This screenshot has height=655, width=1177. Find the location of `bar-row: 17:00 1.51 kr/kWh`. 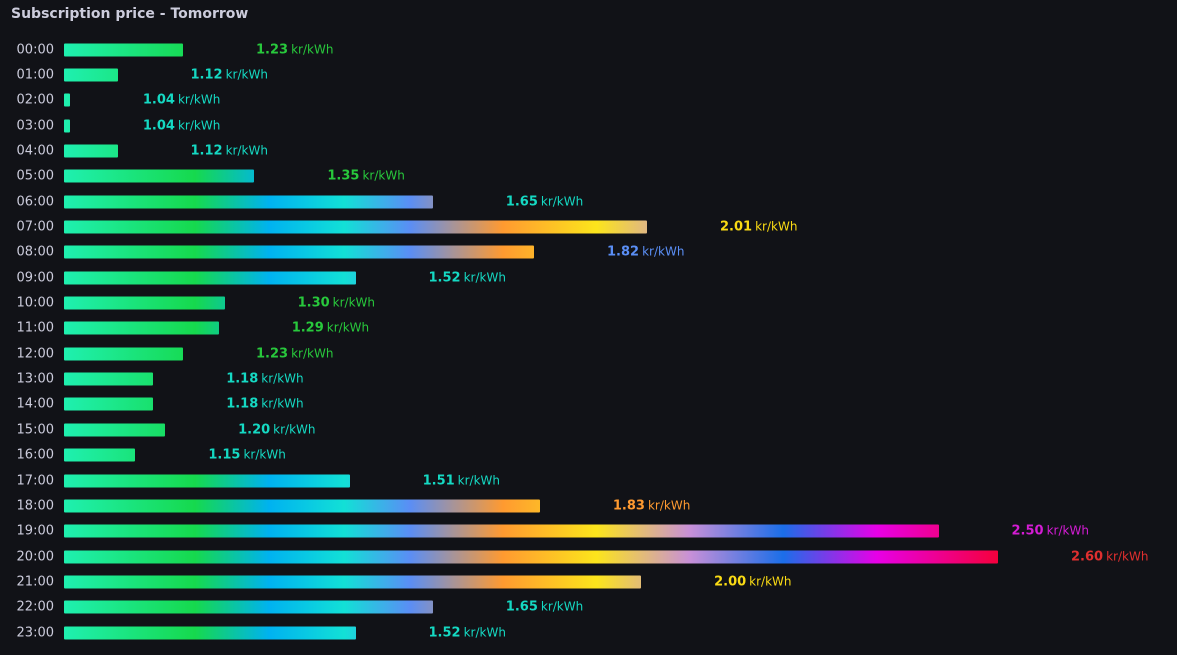

bar-row: 17:00 1.51 kr/kWh is located at coordinates (588, 480).